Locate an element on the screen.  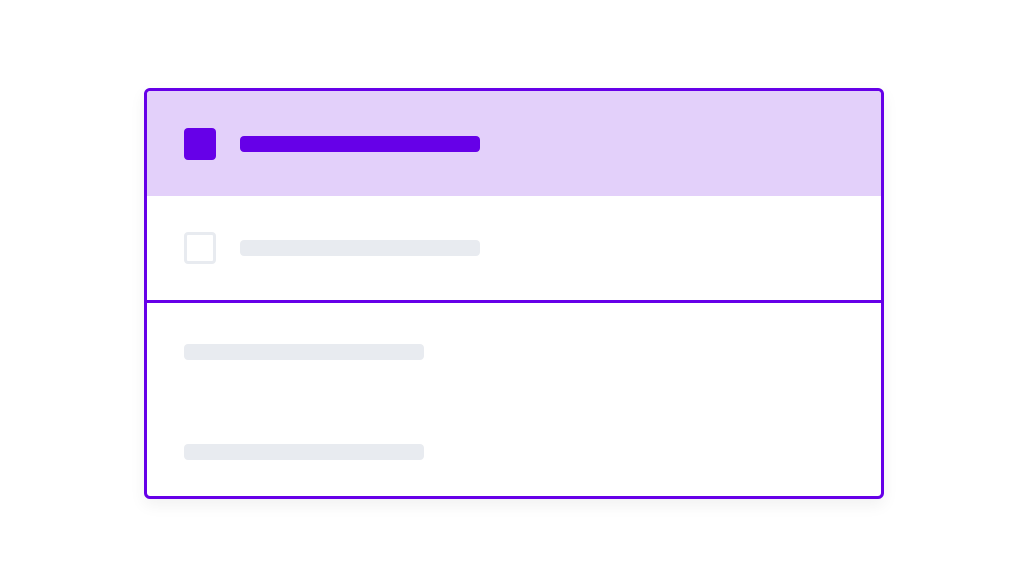
checkbox-checked is located at coordinates (200, 144).